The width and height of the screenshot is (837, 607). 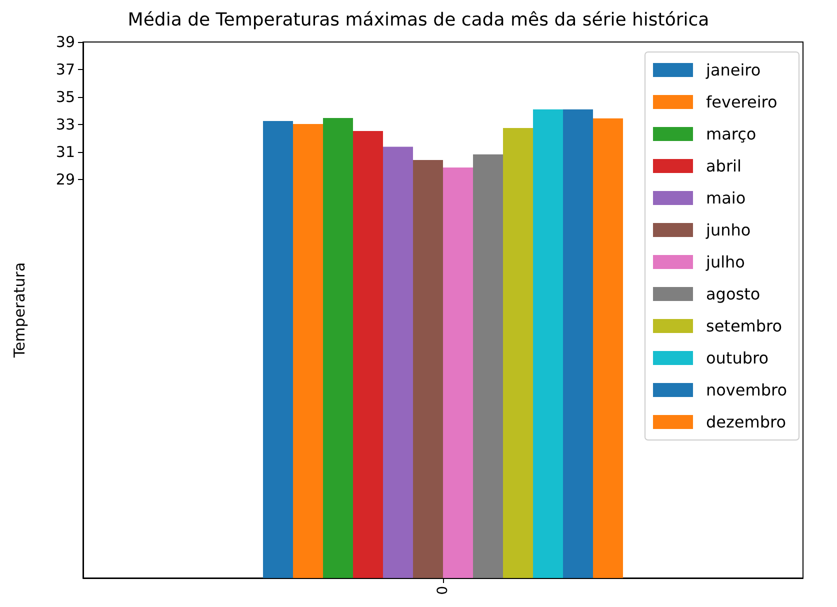 I want to click on legend-label: maio, so click(x=726, y=198).